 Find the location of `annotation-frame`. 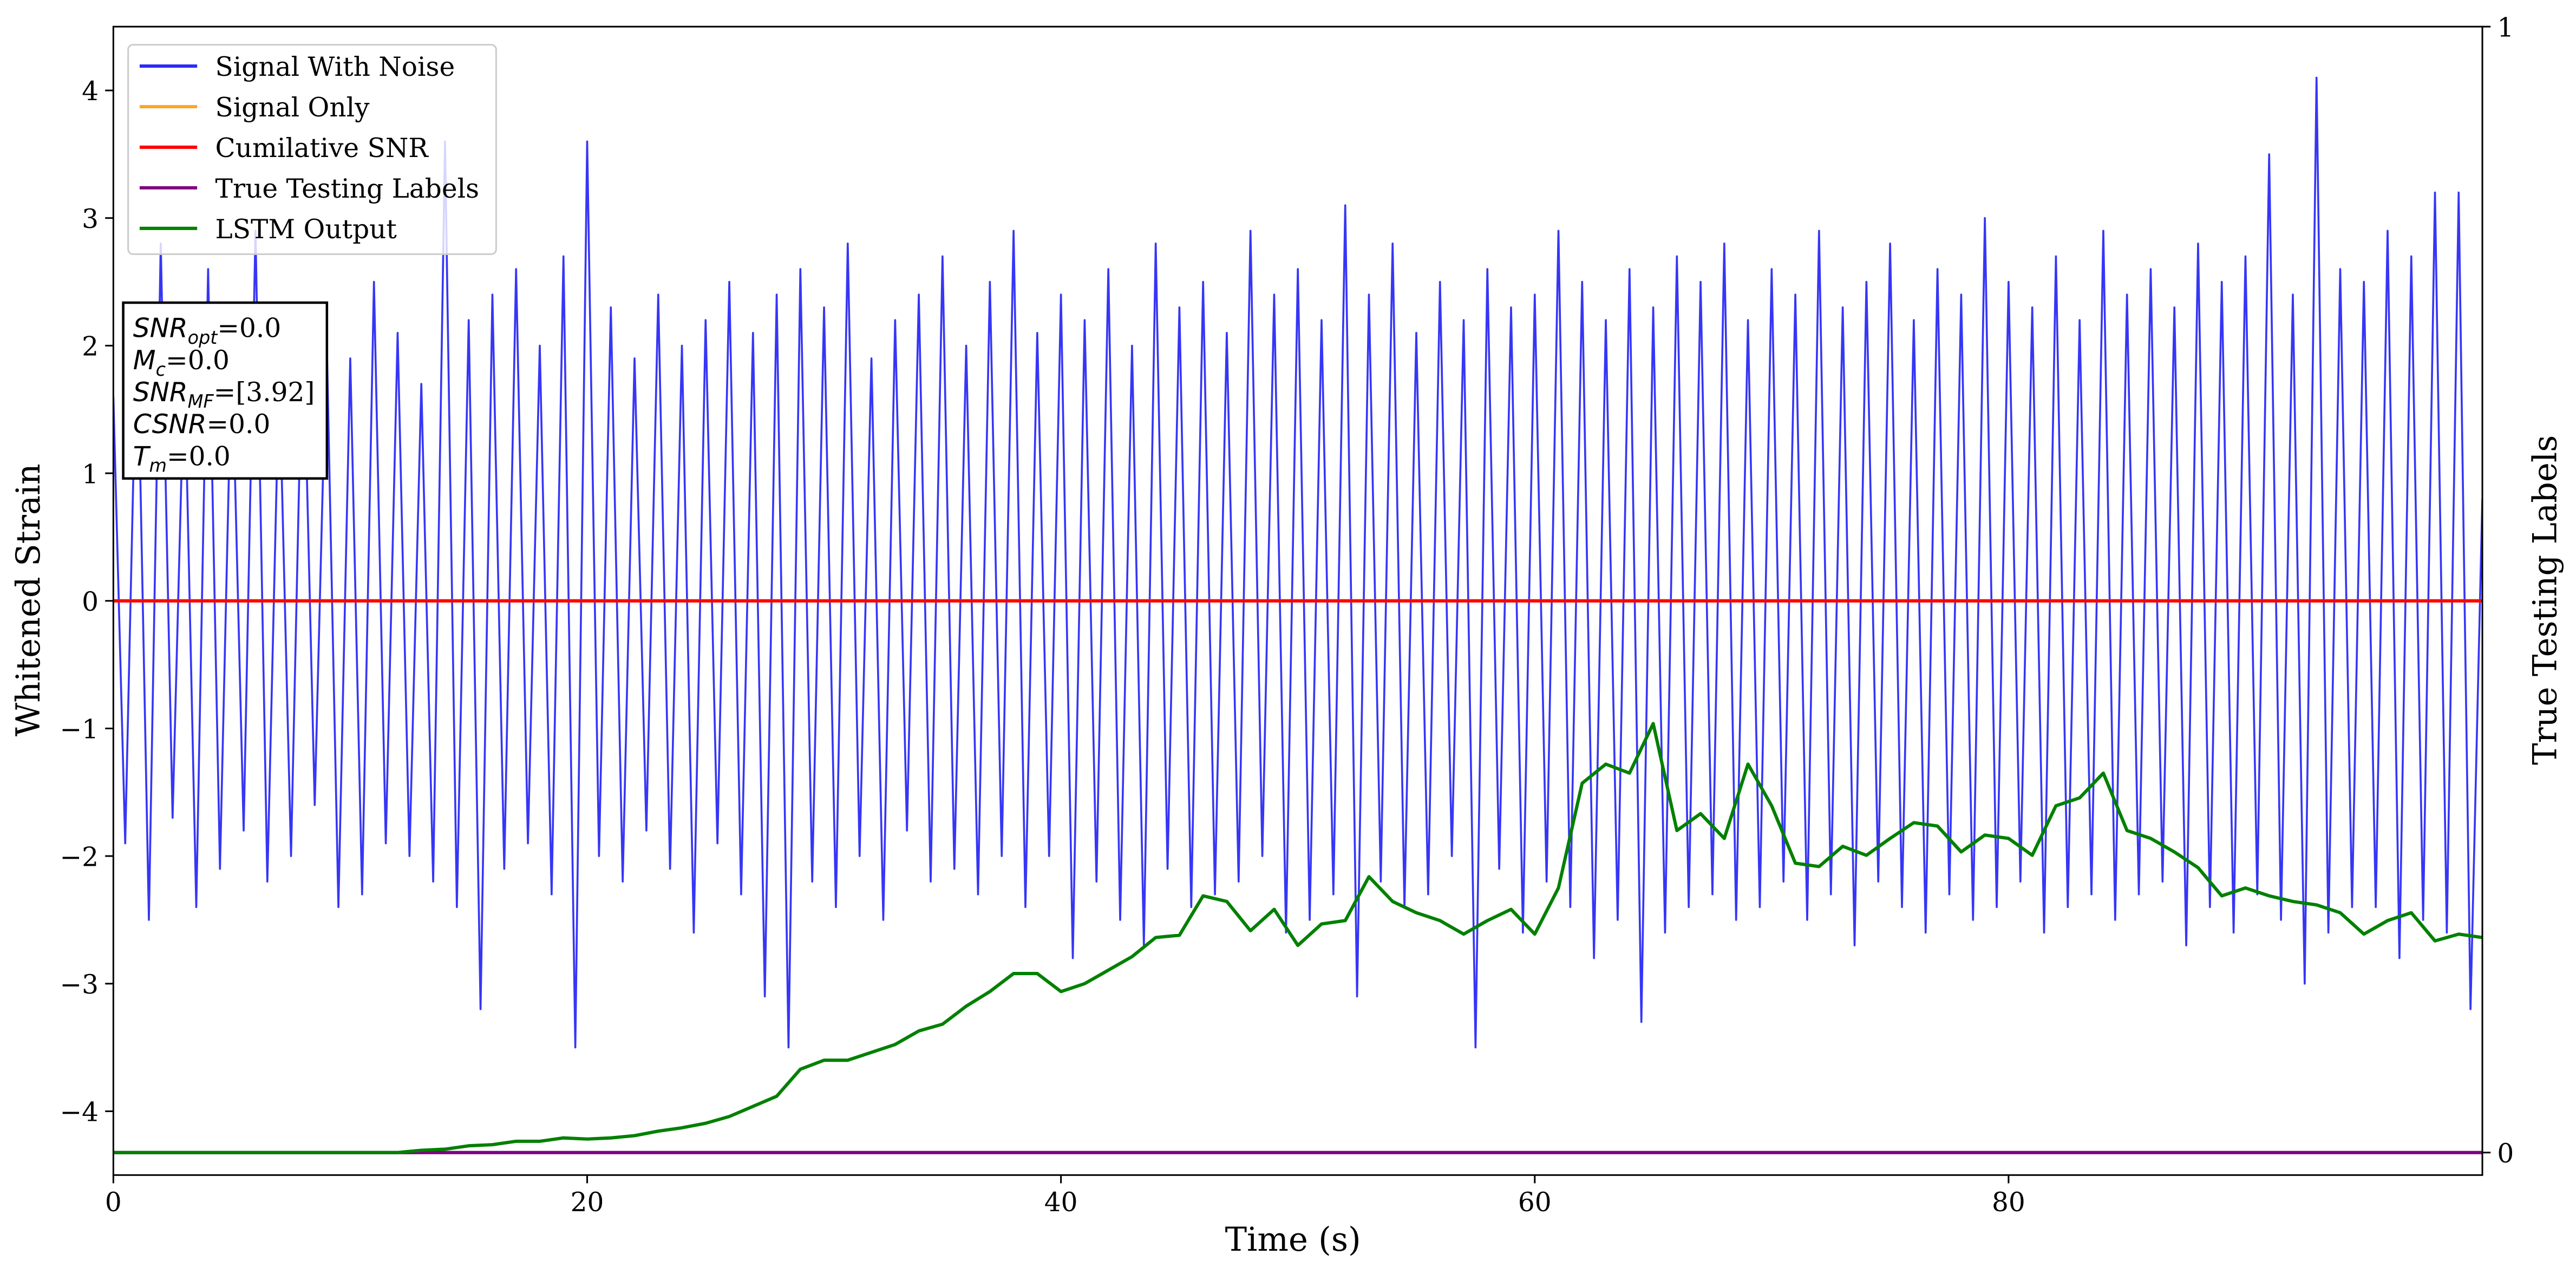

annotation-frame is located at coordinates (225, 390).